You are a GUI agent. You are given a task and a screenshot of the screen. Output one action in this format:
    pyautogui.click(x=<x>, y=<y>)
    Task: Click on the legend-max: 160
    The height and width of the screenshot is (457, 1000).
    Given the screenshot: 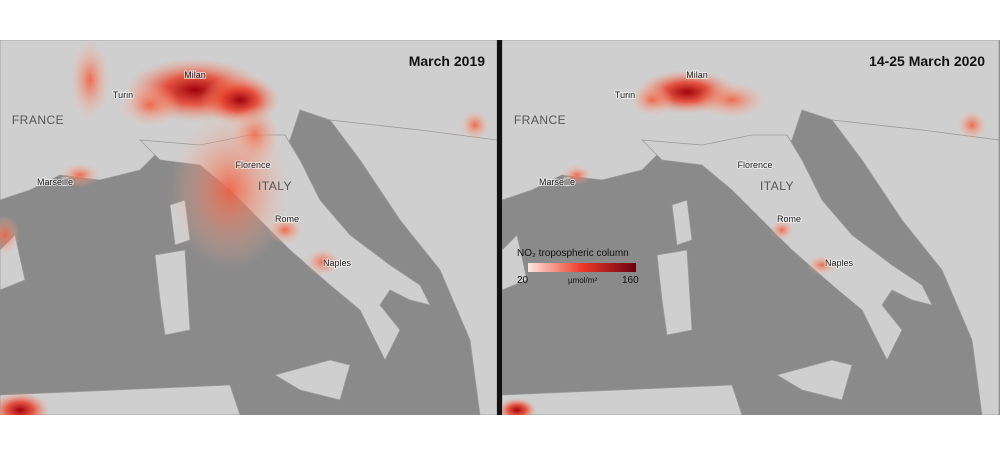 What is the action you would take?
    pyautogui.click(x=630, y=280)
    